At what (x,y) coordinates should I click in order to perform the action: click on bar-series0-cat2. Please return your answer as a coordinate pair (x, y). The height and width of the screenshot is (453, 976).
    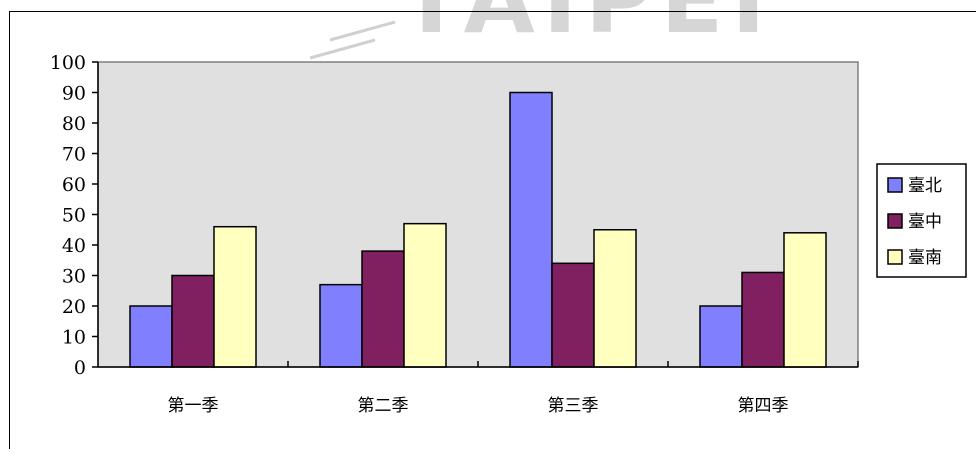
    Looking at the image, I should click on (531, 229).